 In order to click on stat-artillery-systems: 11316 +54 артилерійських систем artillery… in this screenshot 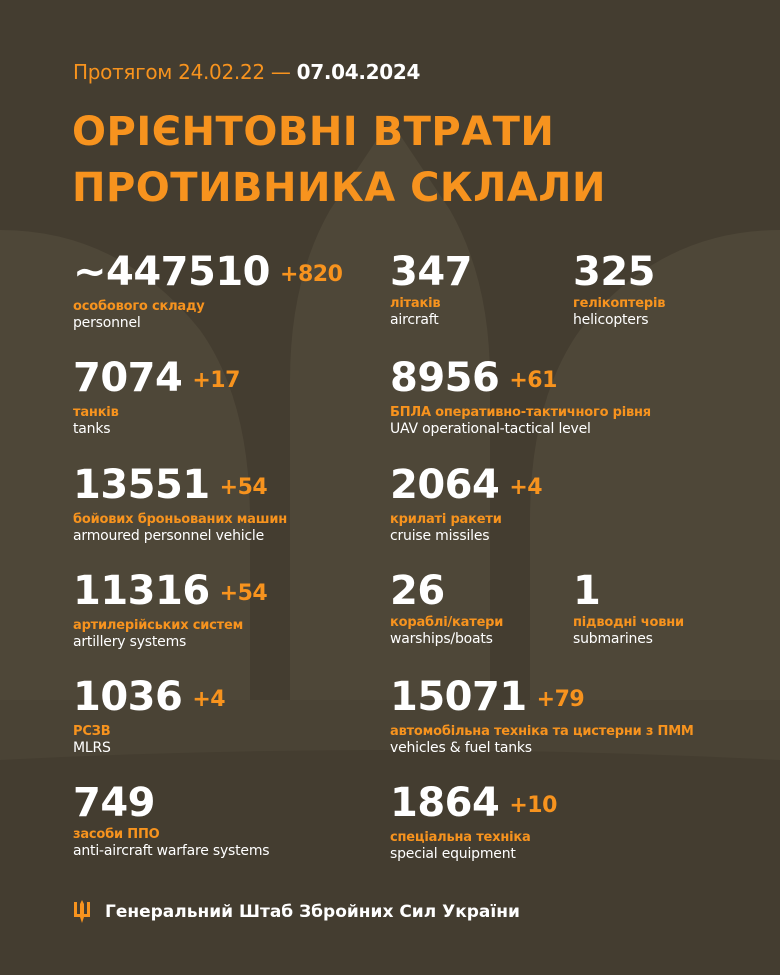, I will do `click(170, 609)`.